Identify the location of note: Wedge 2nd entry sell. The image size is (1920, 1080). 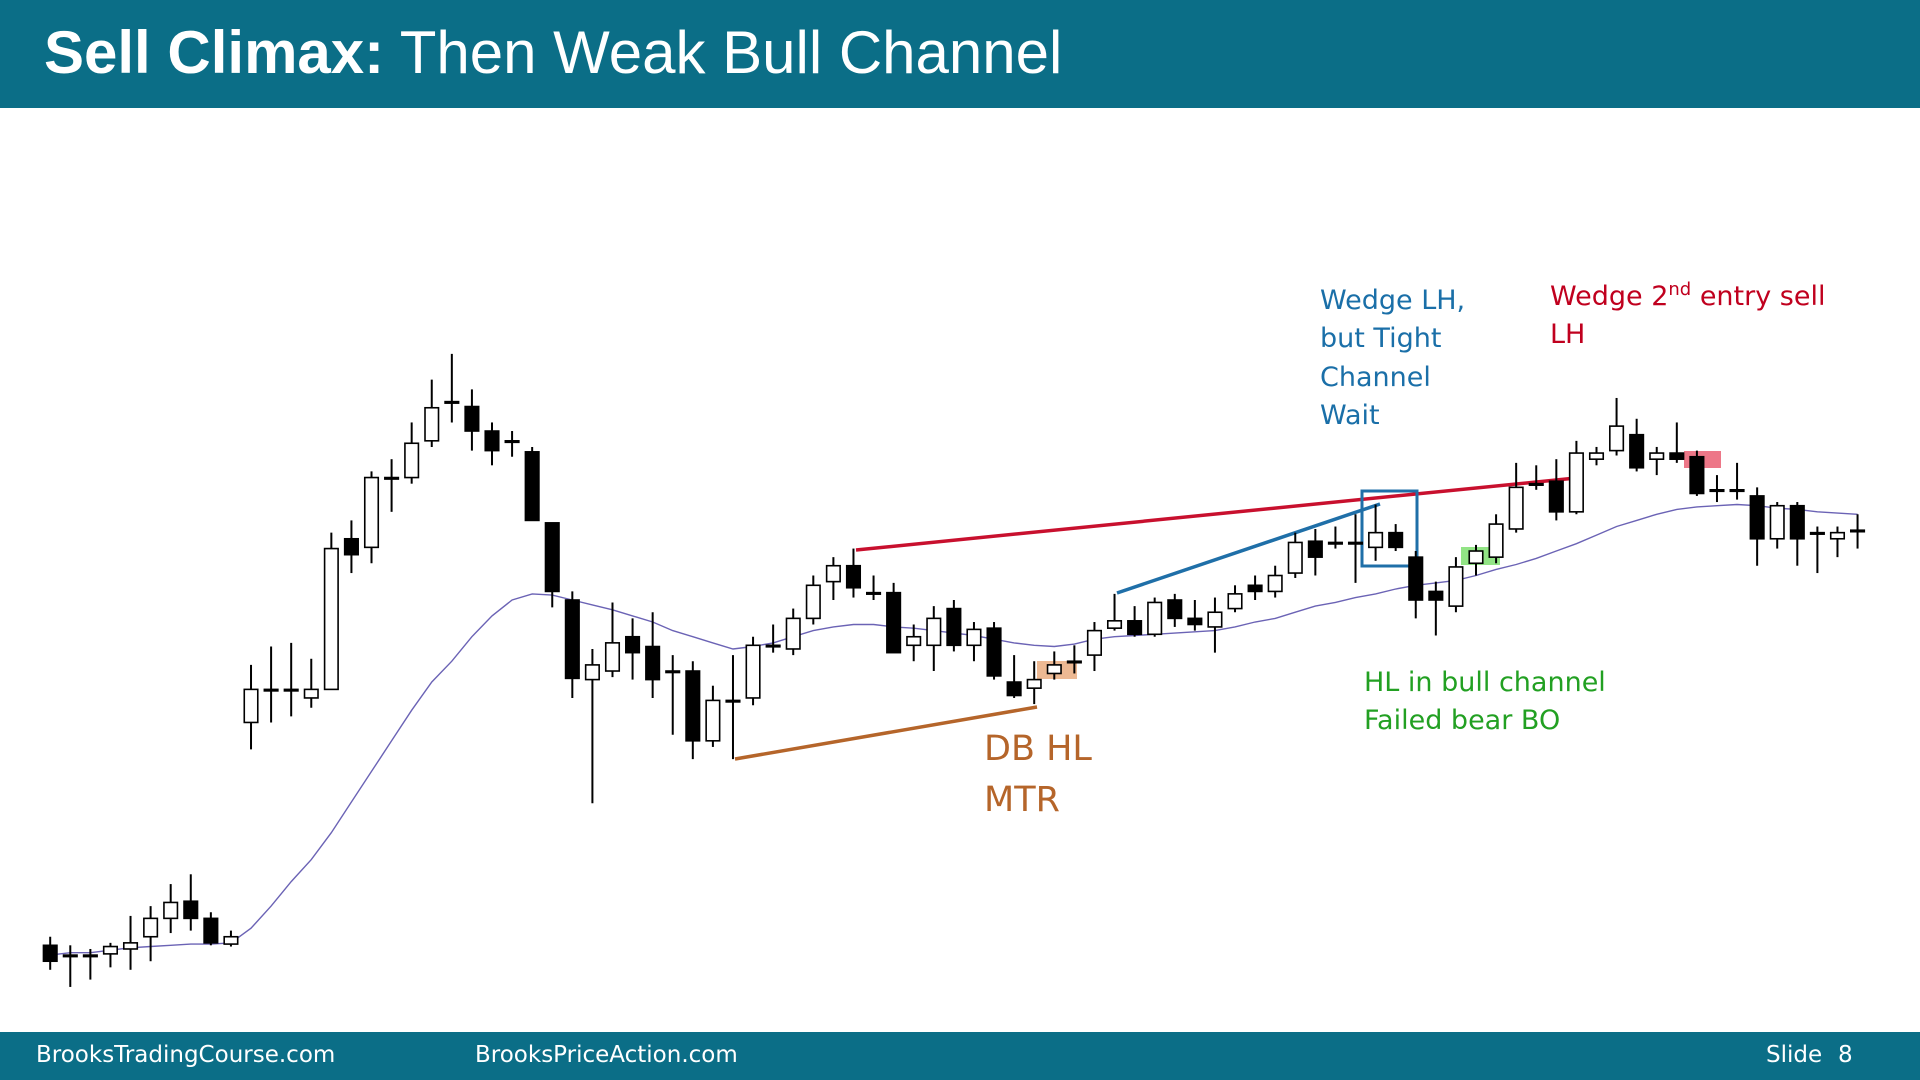
(1687, 295).